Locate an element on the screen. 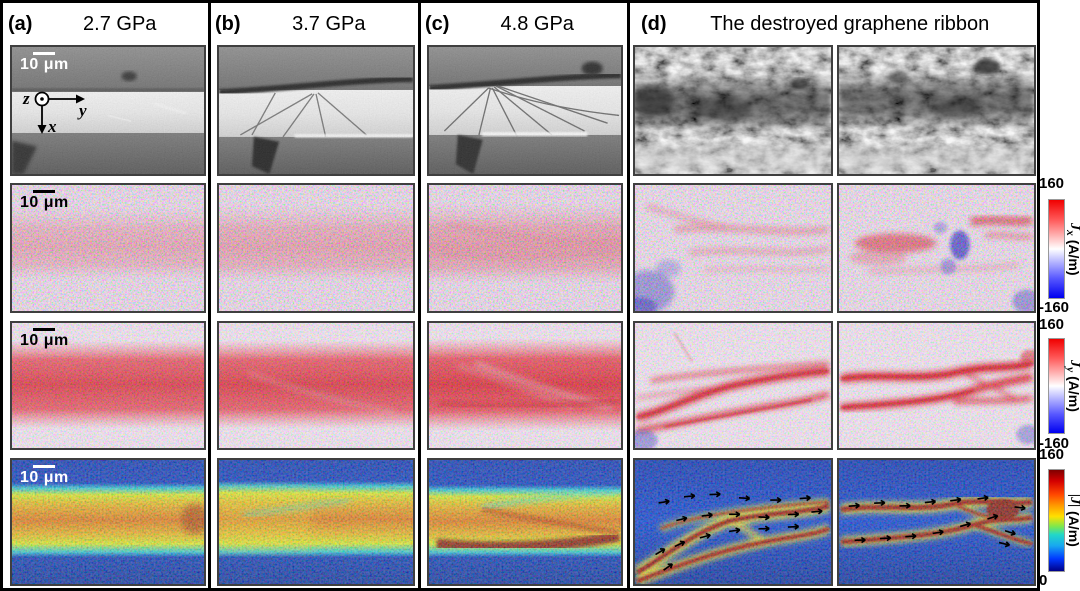  panel-d-optical-left is located at coordinates (733, 110).